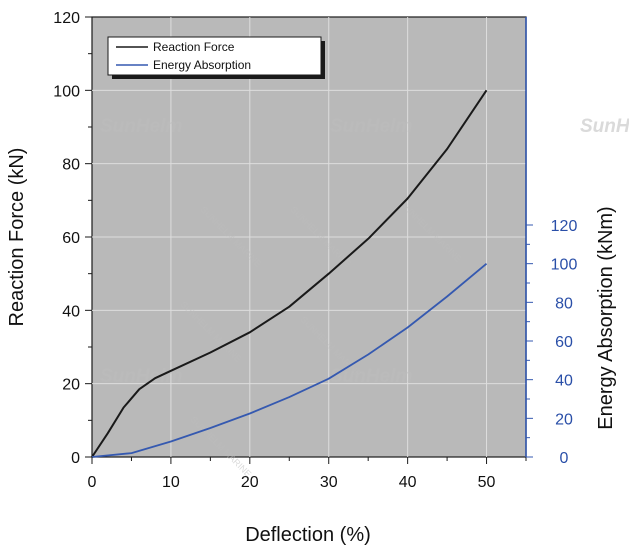 Image resolution: width=629 pixels, height=550 pixels. Describe the element at coordinates (17, 237) in the screenshot. I see `y-axis-title: Reaction Force (kN)` at that location.